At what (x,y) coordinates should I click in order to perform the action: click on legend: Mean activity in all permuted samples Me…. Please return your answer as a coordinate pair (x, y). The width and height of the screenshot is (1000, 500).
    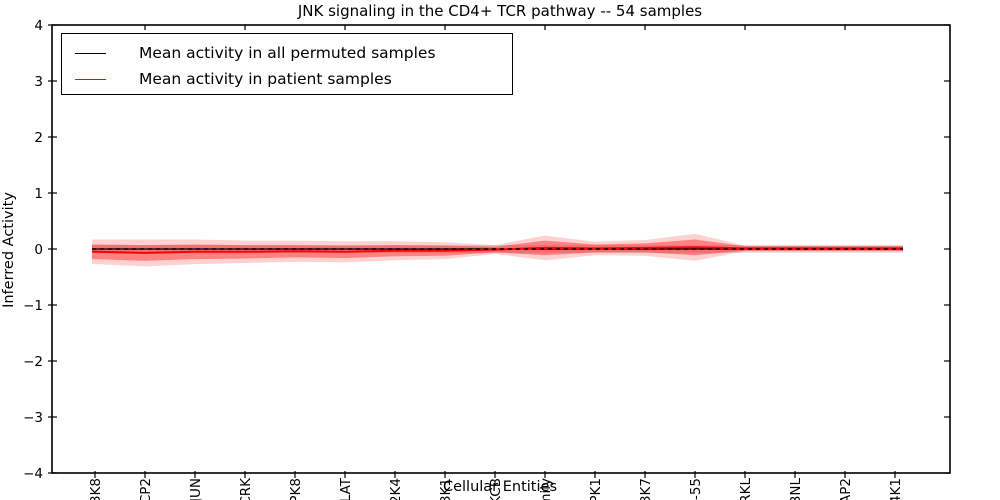
    Looking at the image, I should click on (287, 64).